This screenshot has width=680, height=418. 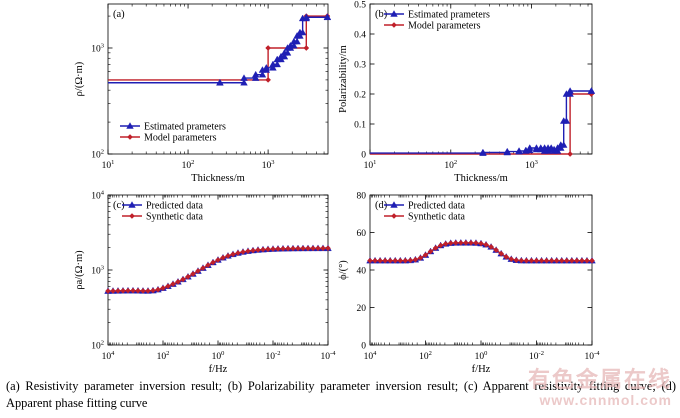 What do you see at coordinates (481, 178) in the screenshot?
I see `x-axis-label: Thickness/m` at bounding box center [481, 178].